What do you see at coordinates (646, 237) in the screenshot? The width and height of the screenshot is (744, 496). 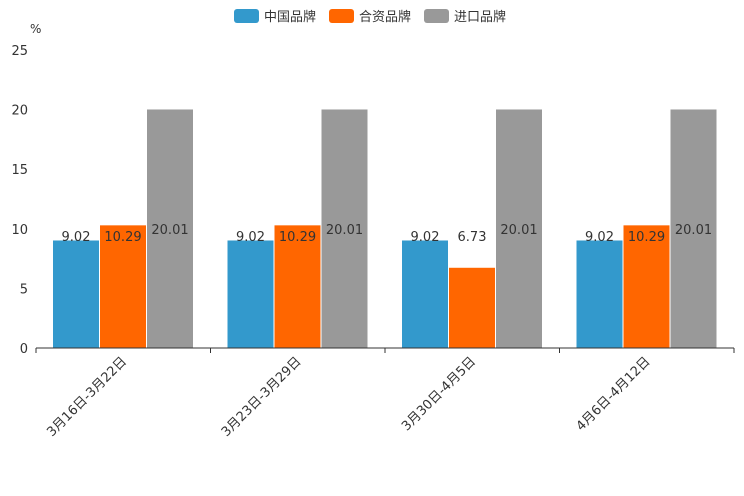 I see `data-label-2-4: 10.29` at bounding box center [646, 237].